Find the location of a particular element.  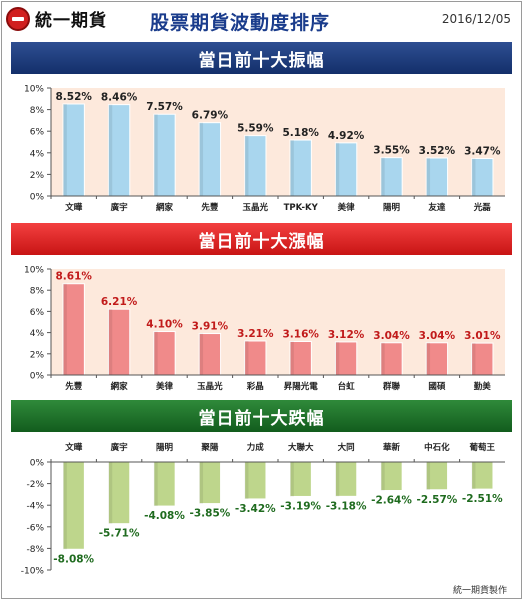

brand-logo: 統一期貨 is located at coordinates (56, 18).